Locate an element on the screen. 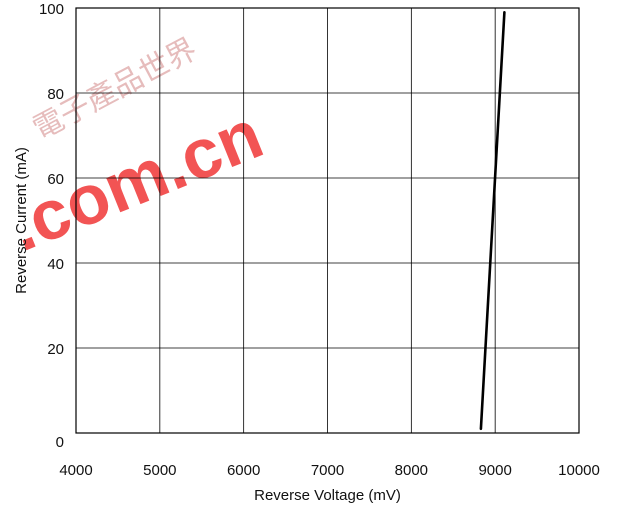 This screenshot has width=620, height=509. y-tick-label: 80 is located at coordinates (55, 94).